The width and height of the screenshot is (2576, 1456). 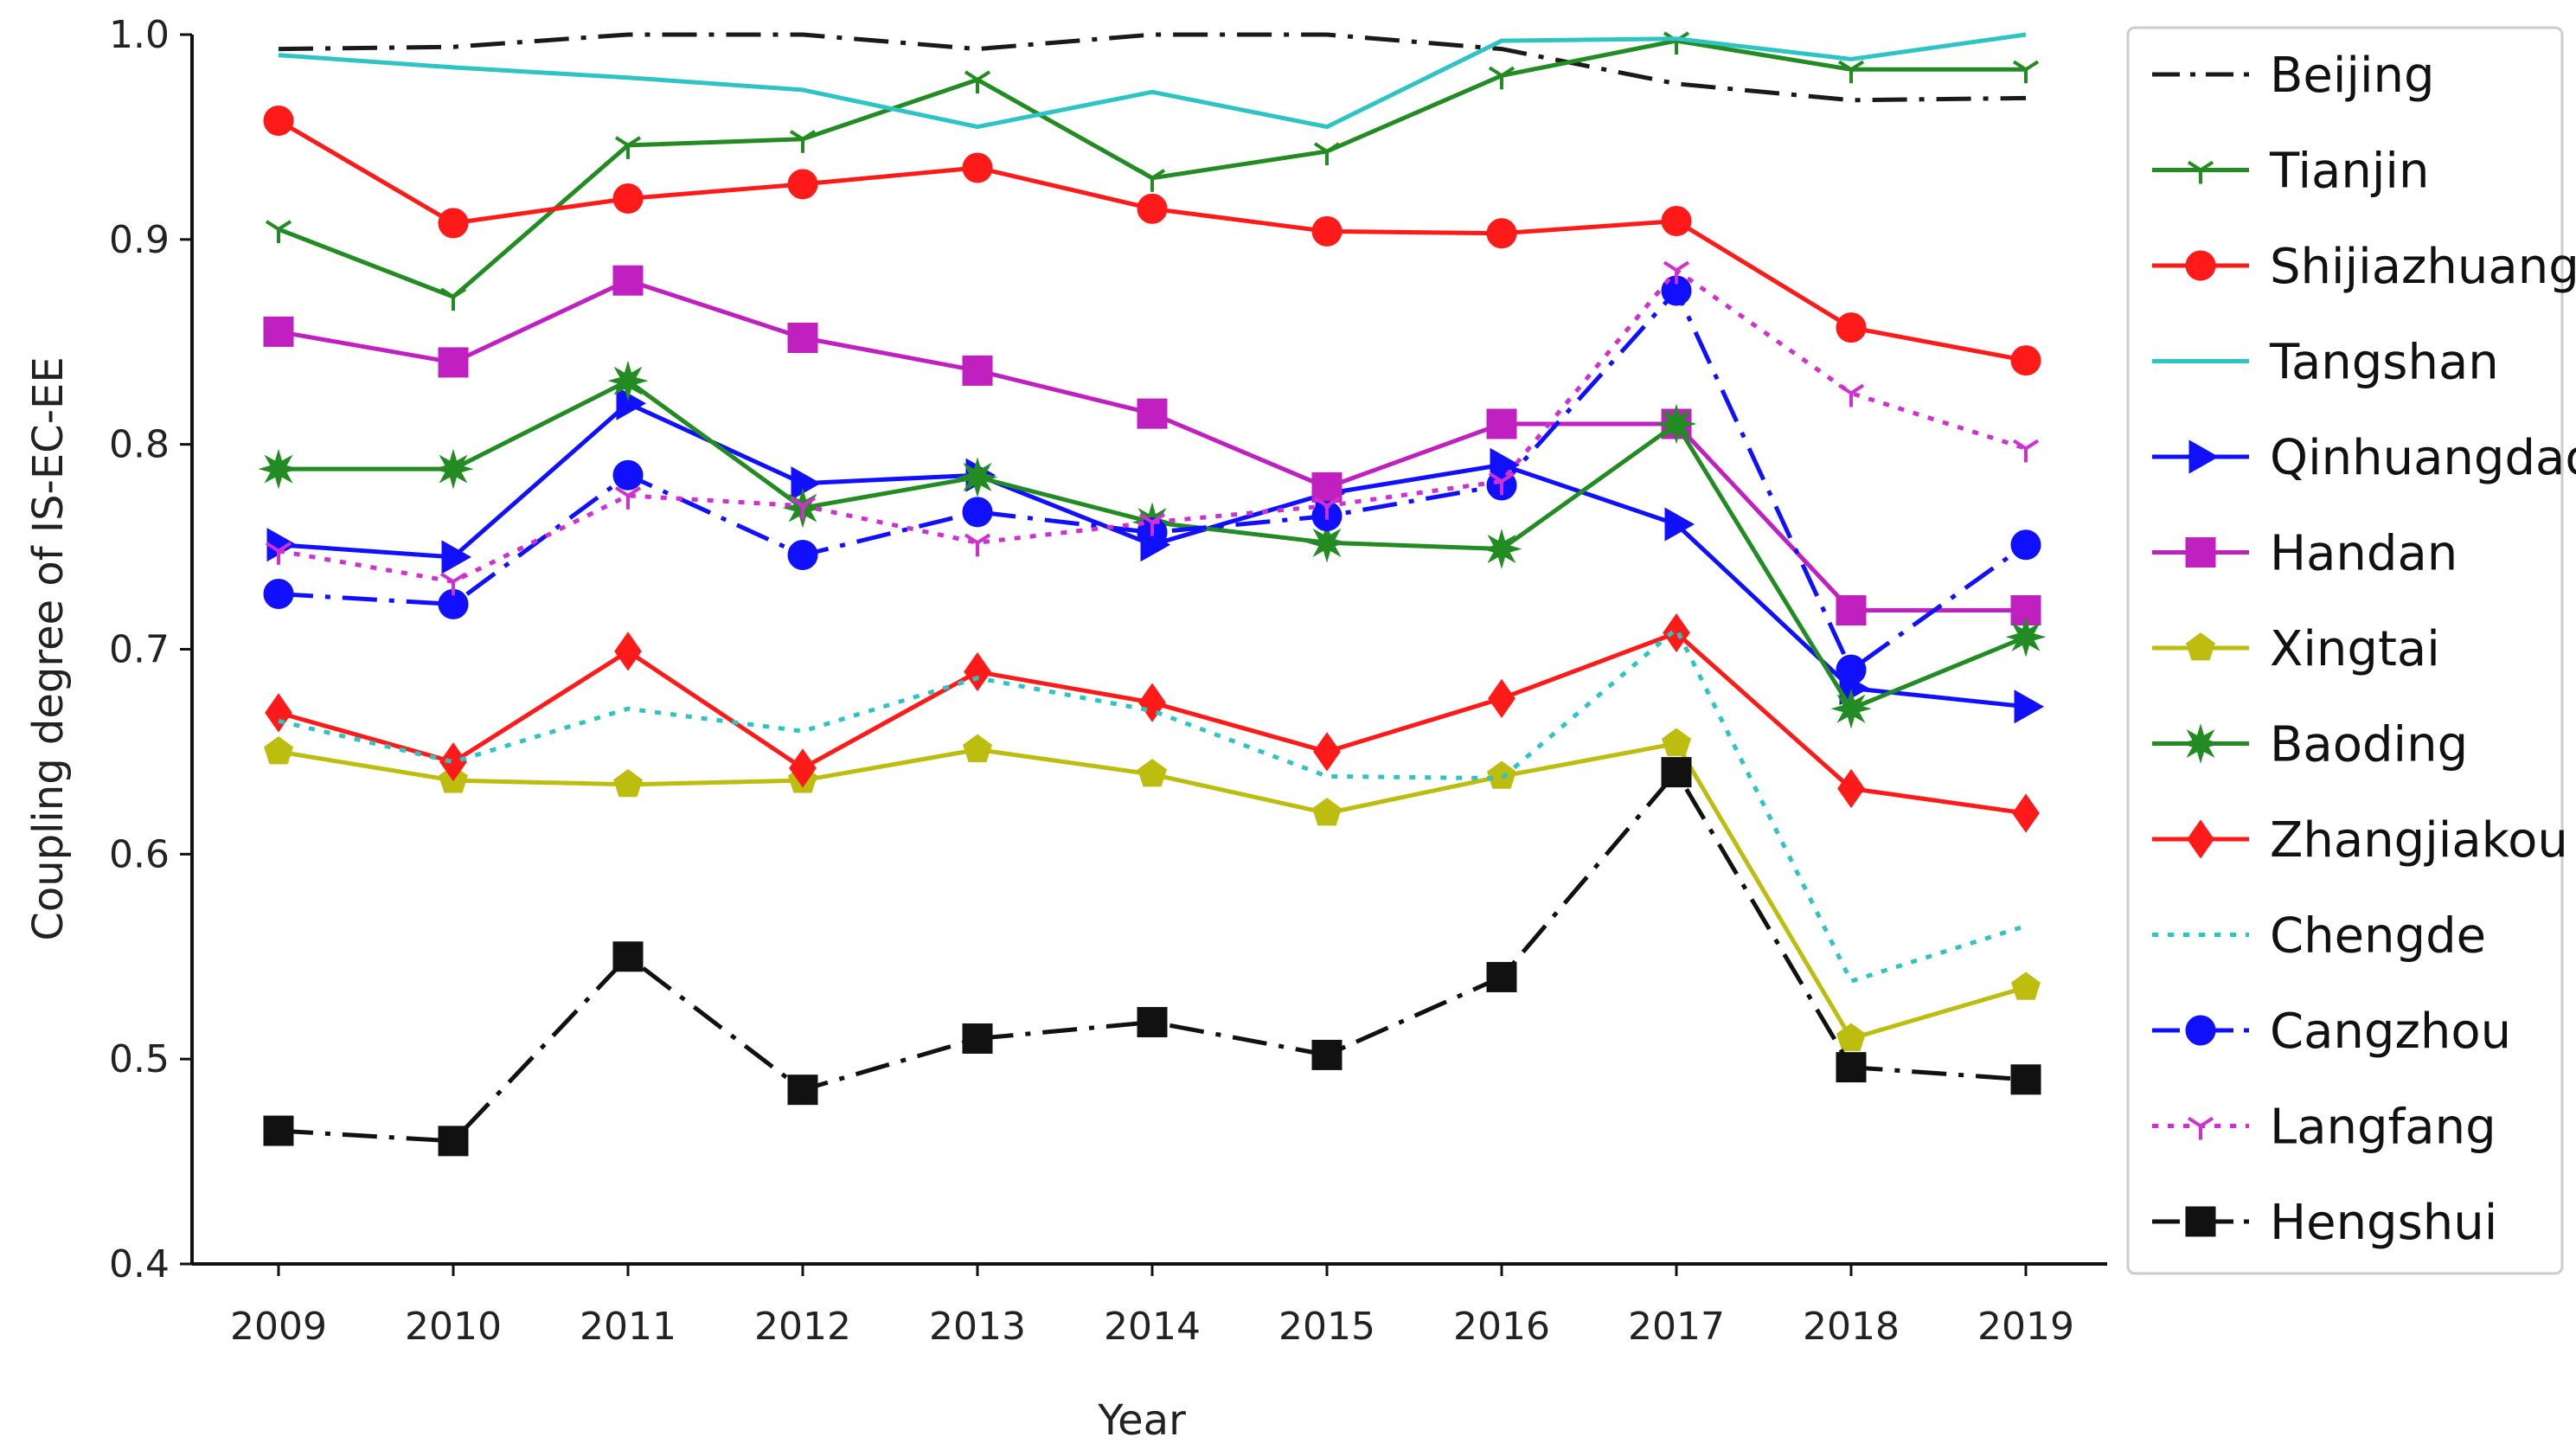 What do you see at coordinates (1152, 81) in the screenshot?
I see `series-line-tangshan` at bounding box center [1152, 81].